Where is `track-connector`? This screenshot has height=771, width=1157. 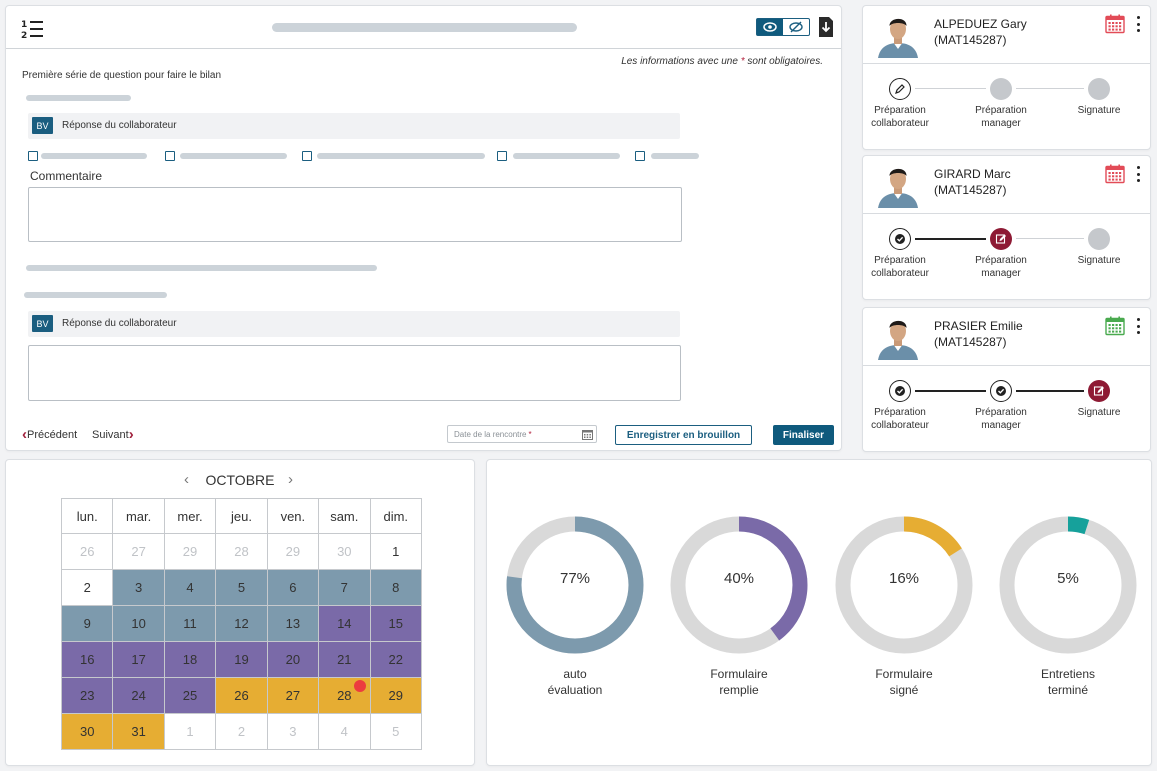 track-connector is located at coordinates (1050, 238).